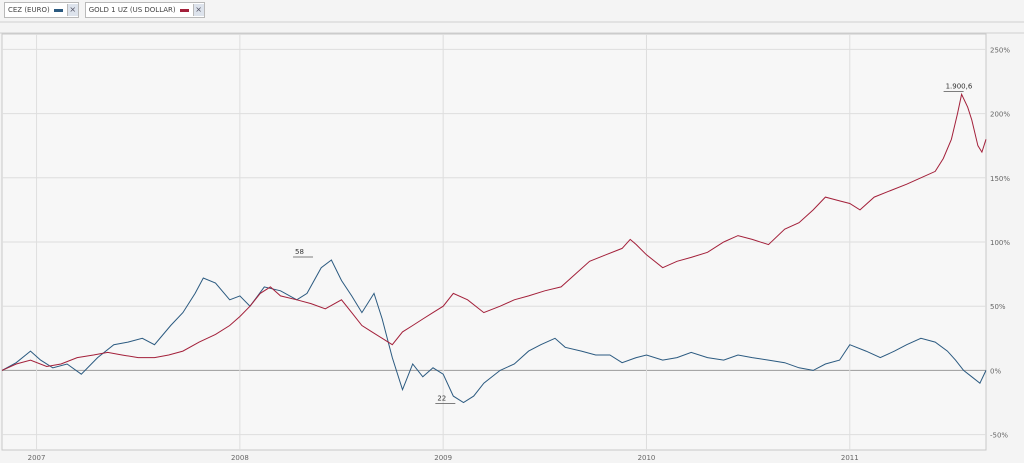 Image resolution: width=1024 pixels, height=463 pixels. What do you see at coordinates (999, 436) in the screenshot?
I see `y-tick-label: -50%` at bounding box center [999, 436].